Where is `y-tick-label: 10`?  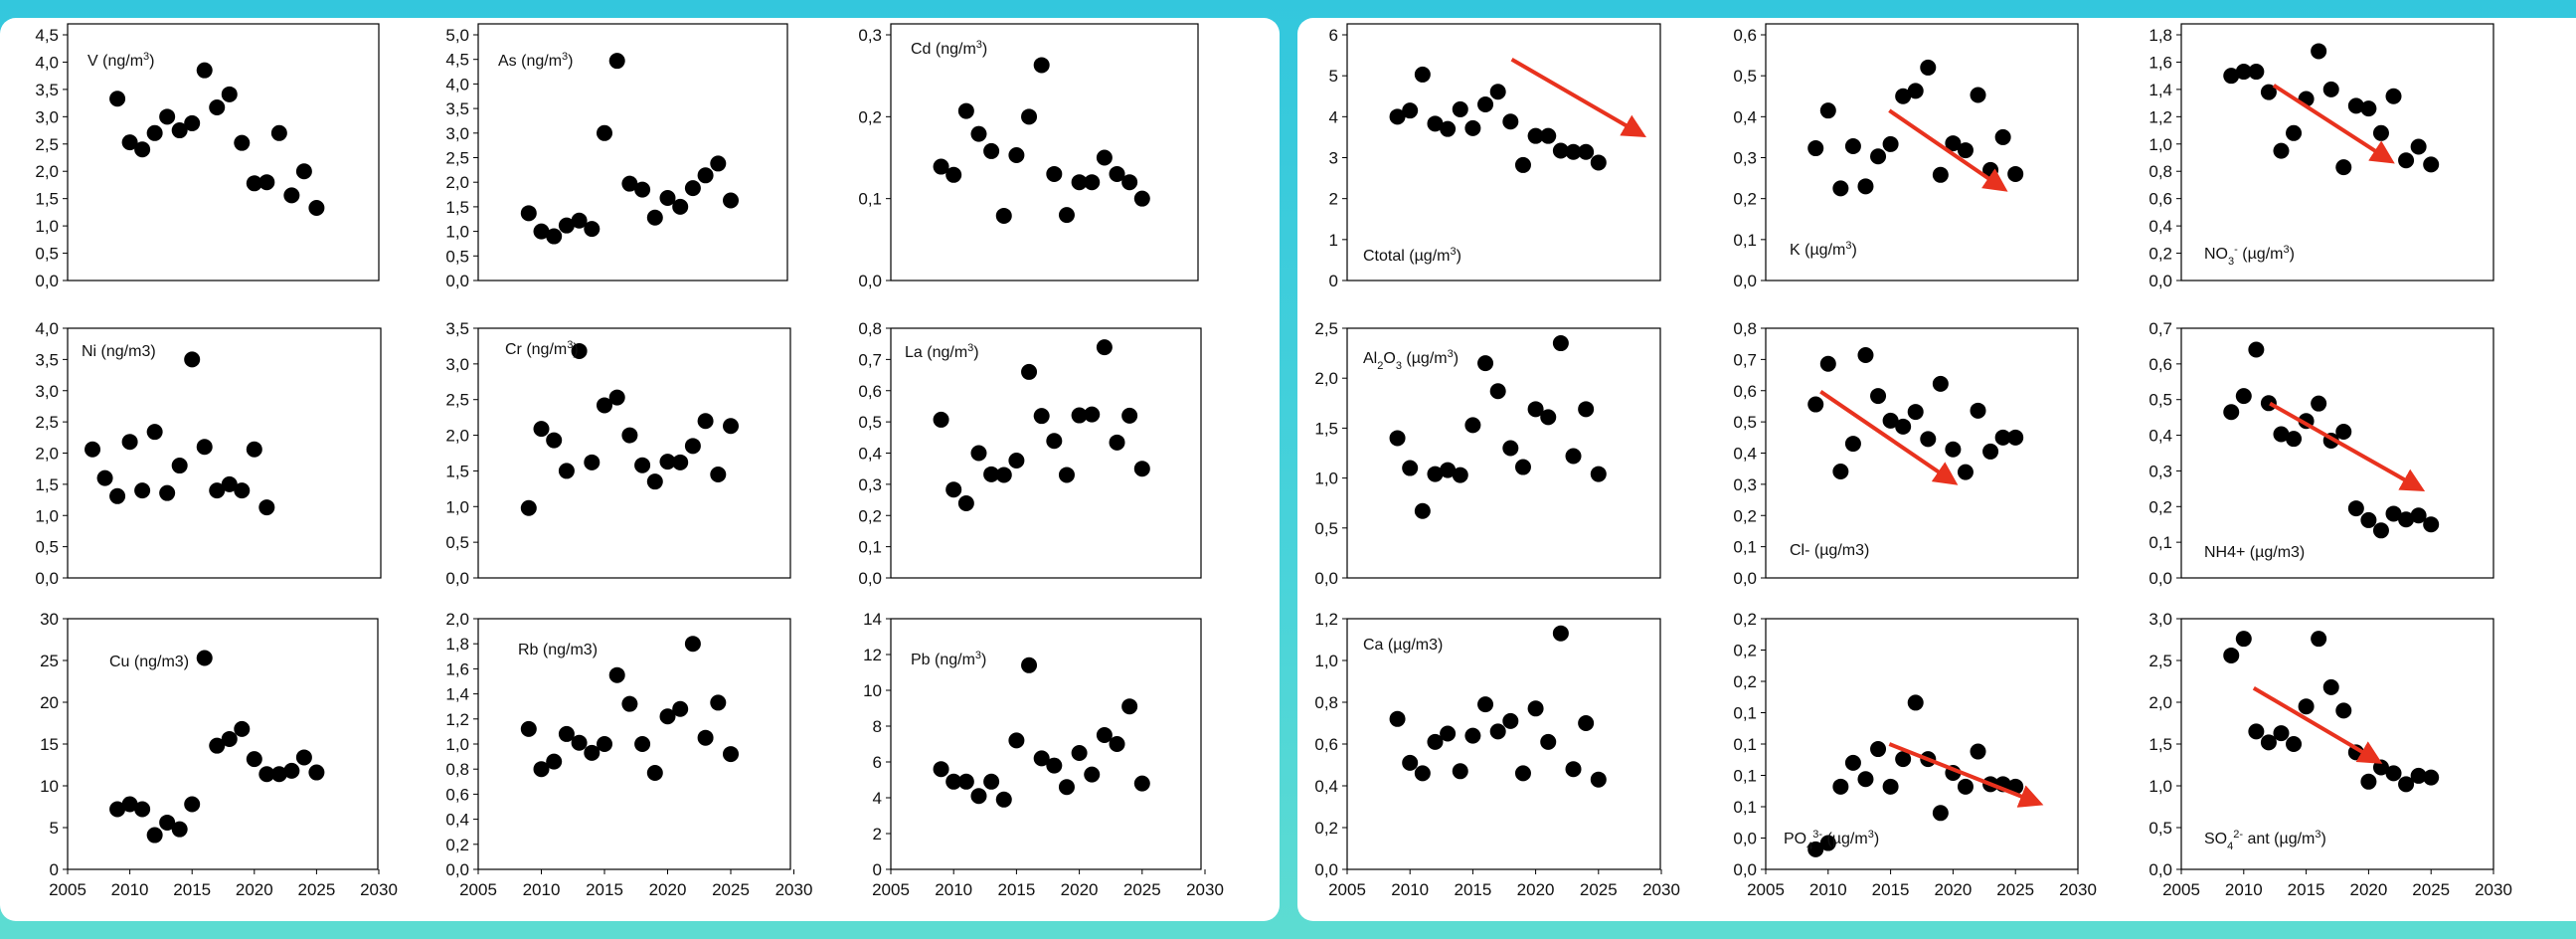
y-tick-label: 10 is located at coordinates (49, 786).